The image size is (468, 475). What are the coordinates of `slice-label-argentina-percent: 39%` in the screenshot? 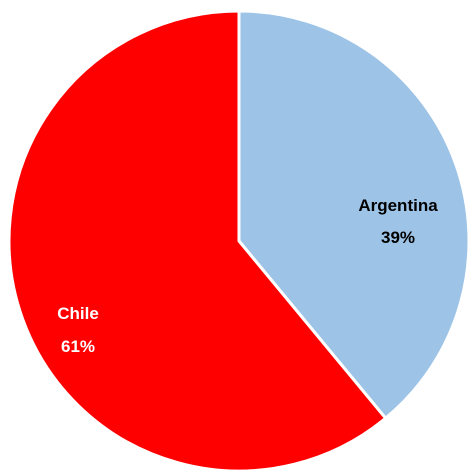 It's located at (398, 237).